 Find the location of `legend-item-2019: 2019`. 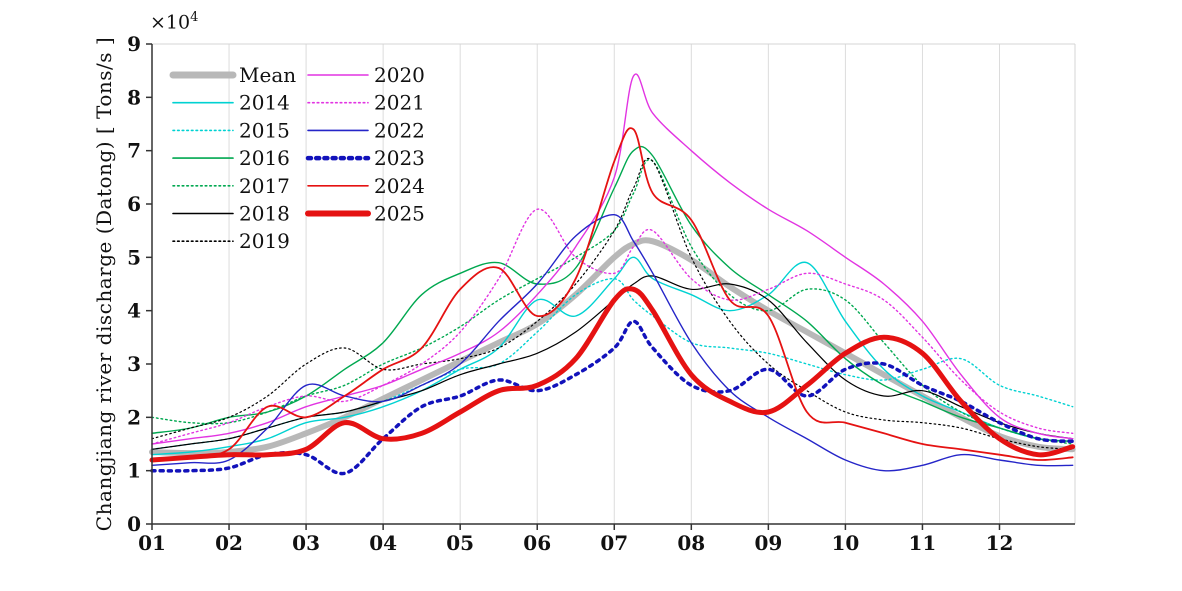

legend-item-2019: 2019 is located at coordinates (231, 241).